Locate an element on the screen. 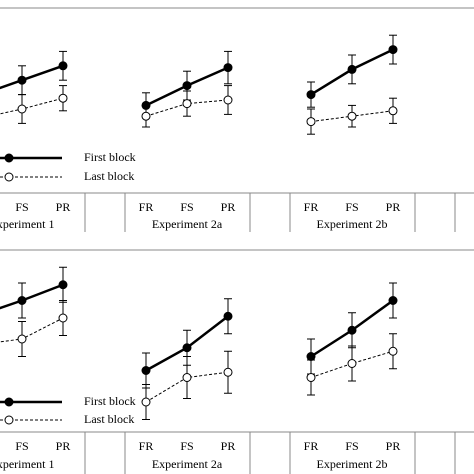 The width and height of the screenshot is (474, 474). series-line is located at coordinates (352, 364).